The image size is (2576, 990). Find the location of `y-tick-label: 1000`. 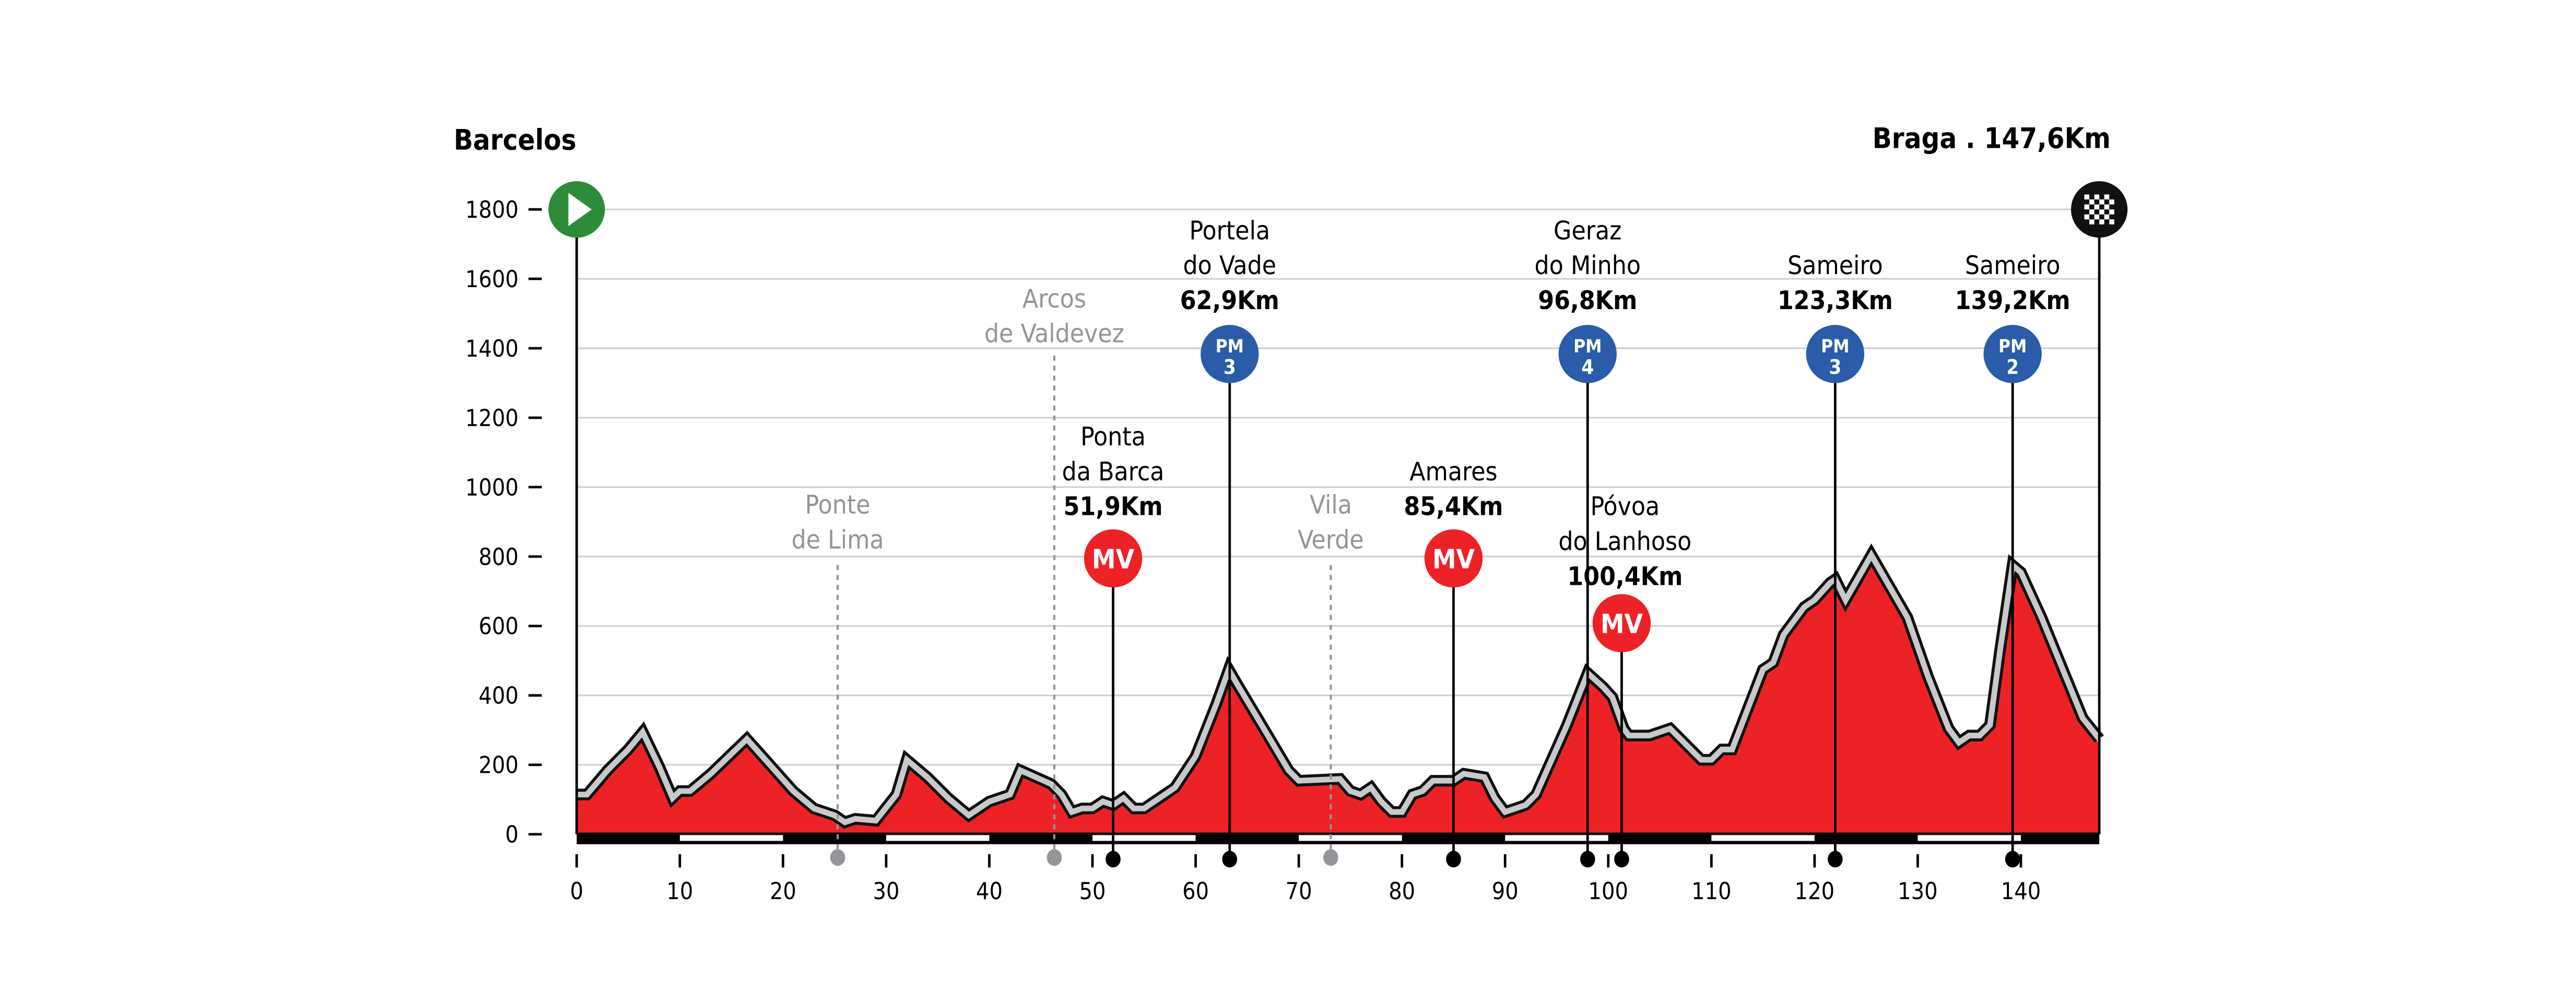

y-tick-label: 1000 is located at coordinates (492, 487).